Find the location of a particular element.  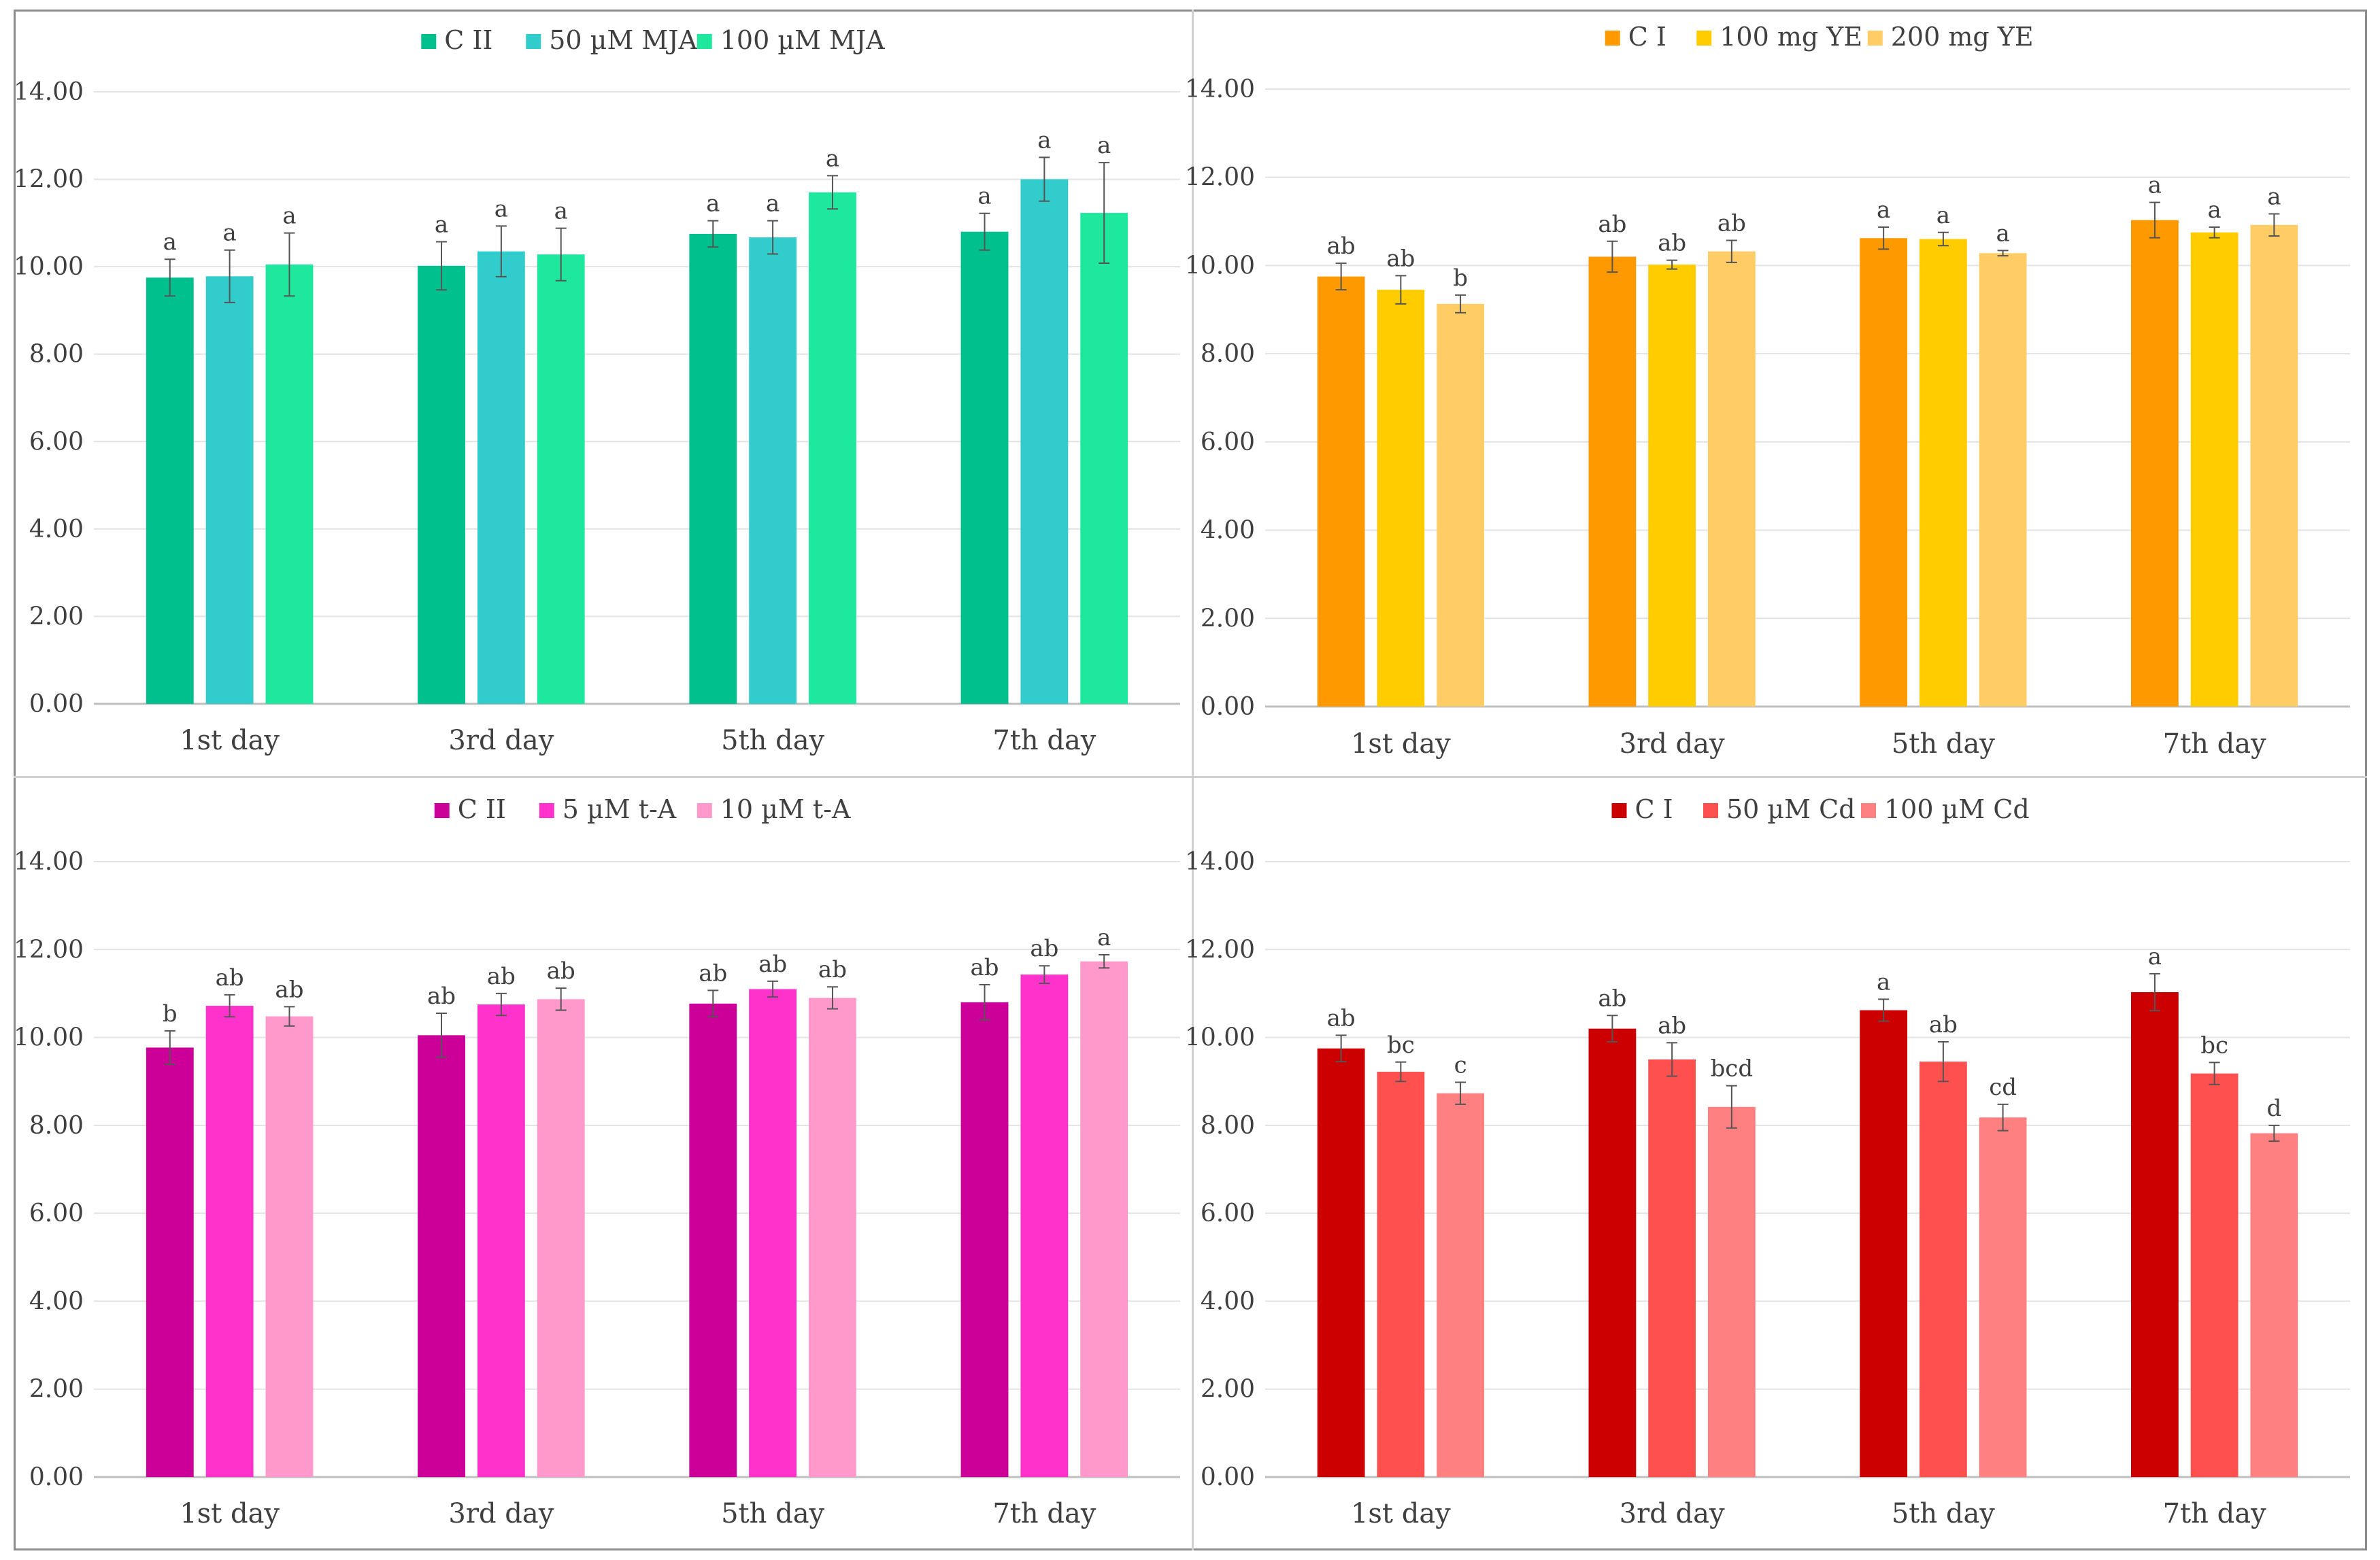

legend-label: 10 µM t-A is located at coordinates (785, 809).